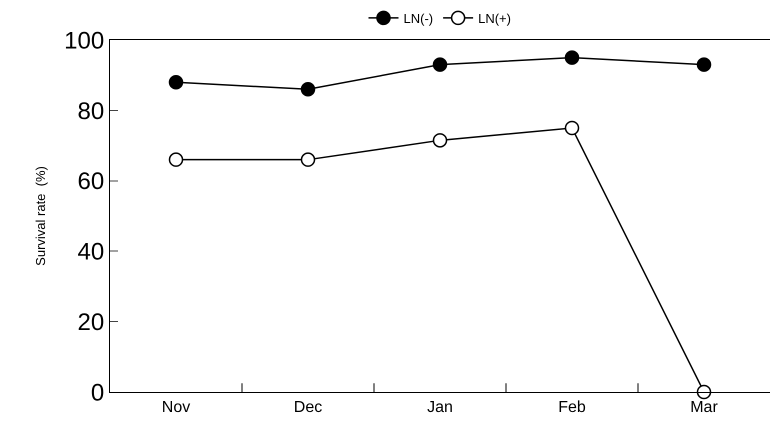  What do you see at coordinates (90, 182) in the screenshot?
I see `y-tick-label: 60` at bounding box center [90, 182].